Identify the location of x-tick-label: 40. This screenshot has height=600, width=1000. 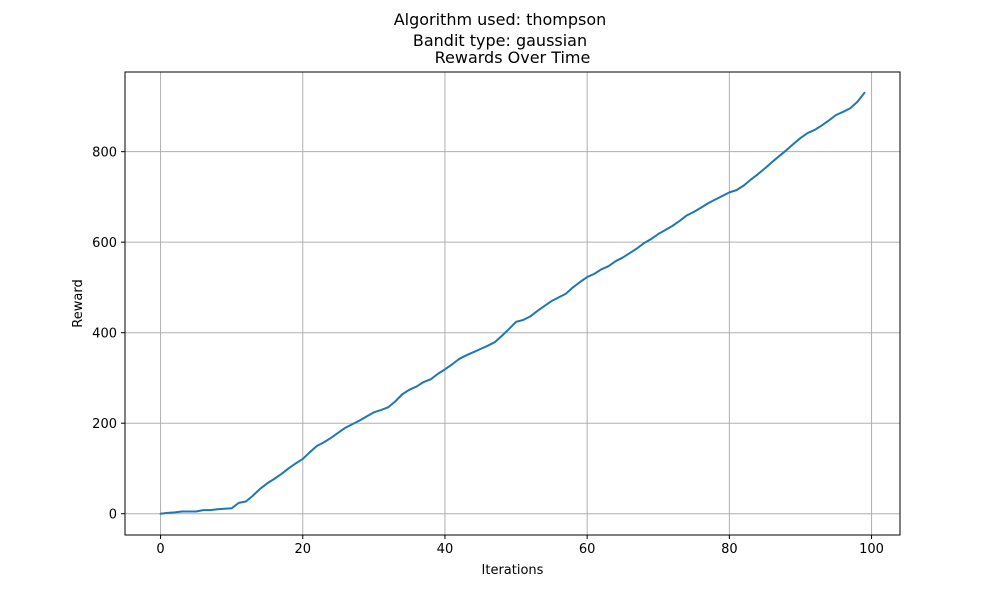
(445, 549).